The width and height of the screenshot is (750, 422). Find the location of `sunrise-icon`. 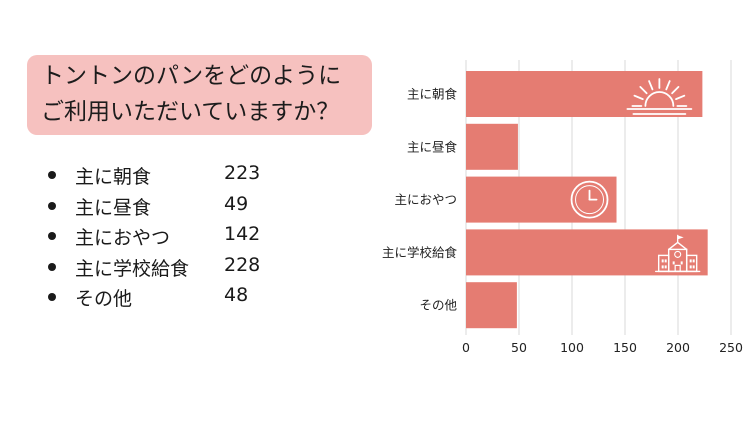

sunrise-icon is located at coordinates (659, 96).